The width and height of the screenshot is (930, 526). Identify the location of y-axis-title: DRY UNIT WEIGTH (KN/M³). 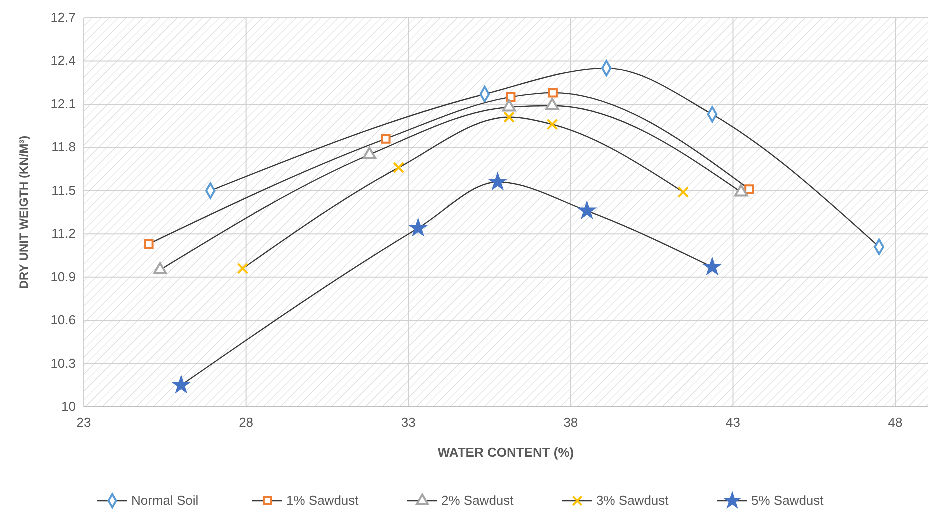
(24, 213).